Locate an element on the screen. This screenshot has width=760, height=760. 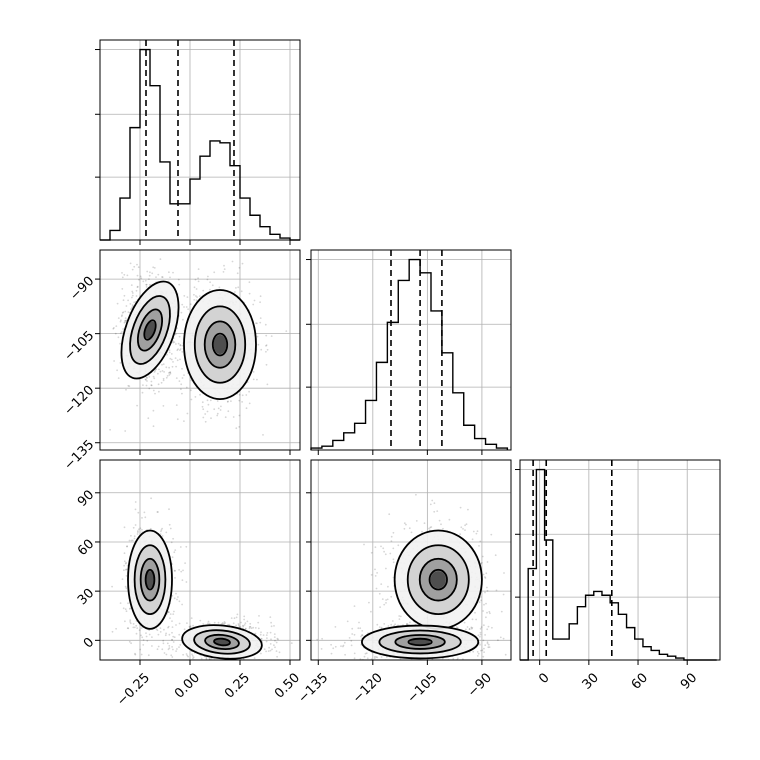
y-axis-row-2: −135−120−105−90 is located at coordinates (80, 373).